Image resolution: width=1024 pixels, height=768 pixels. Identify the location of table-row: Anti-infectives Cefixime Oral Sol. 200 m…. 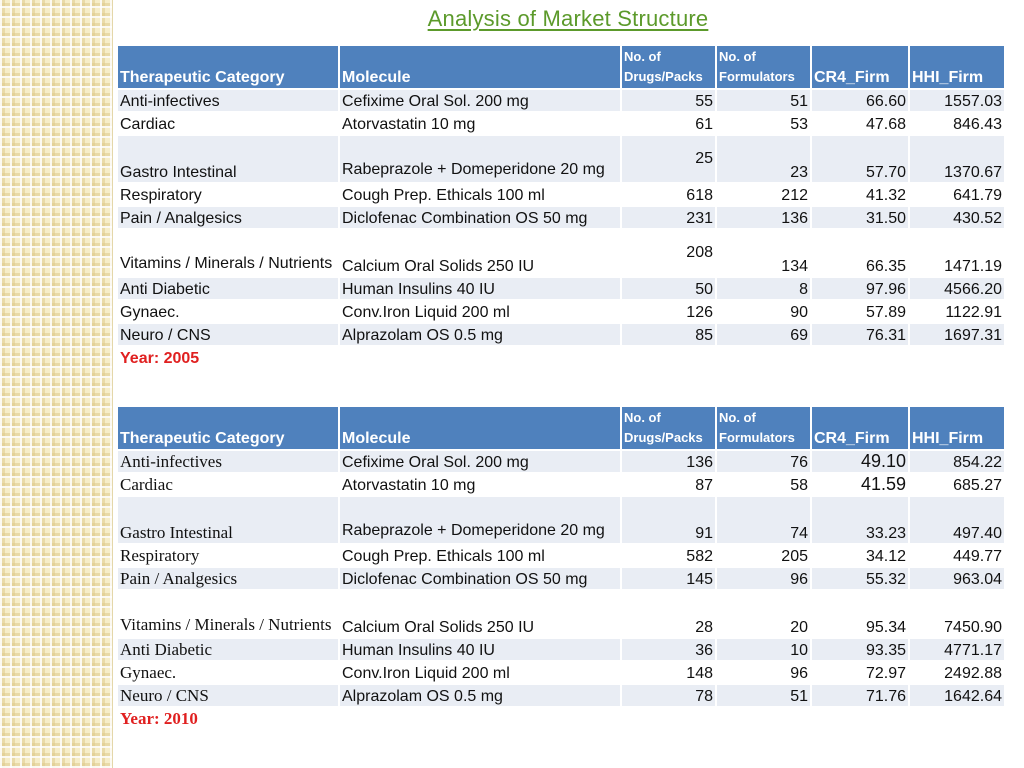
(561, 461).